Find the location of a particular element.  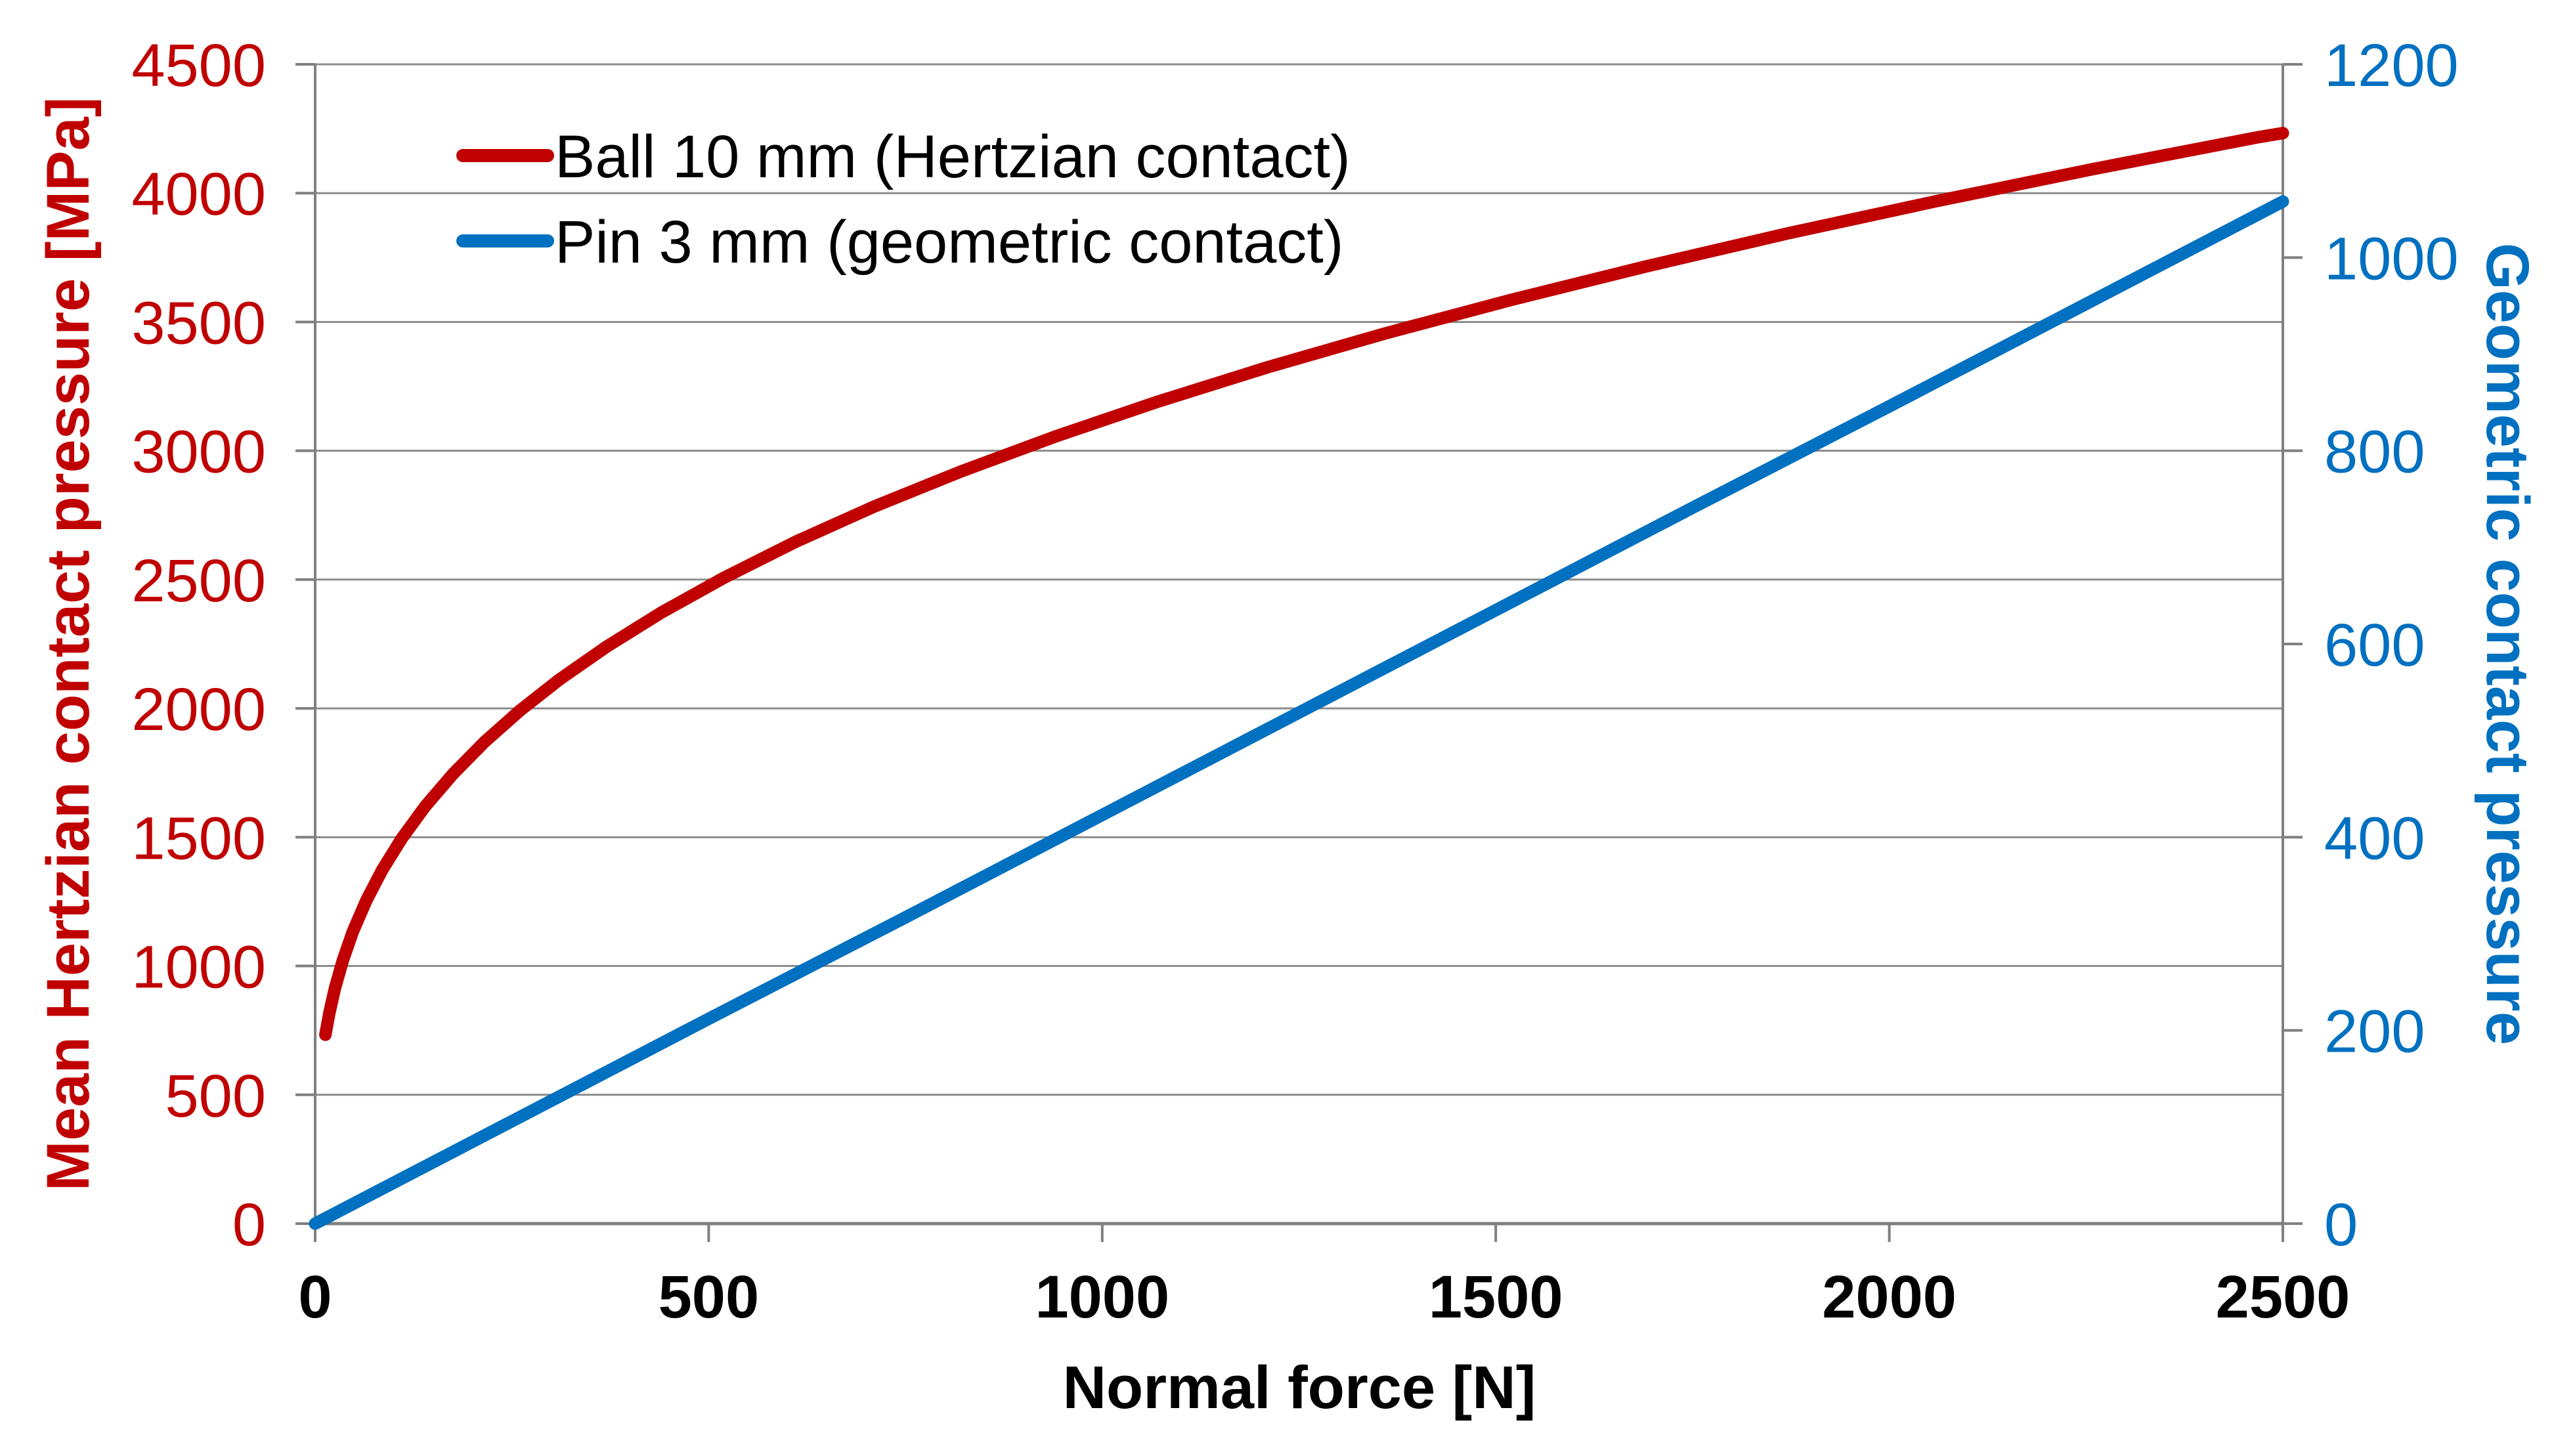

y-axis-right-title: Geometric contact pressure is located at coordinates (2507, 644).